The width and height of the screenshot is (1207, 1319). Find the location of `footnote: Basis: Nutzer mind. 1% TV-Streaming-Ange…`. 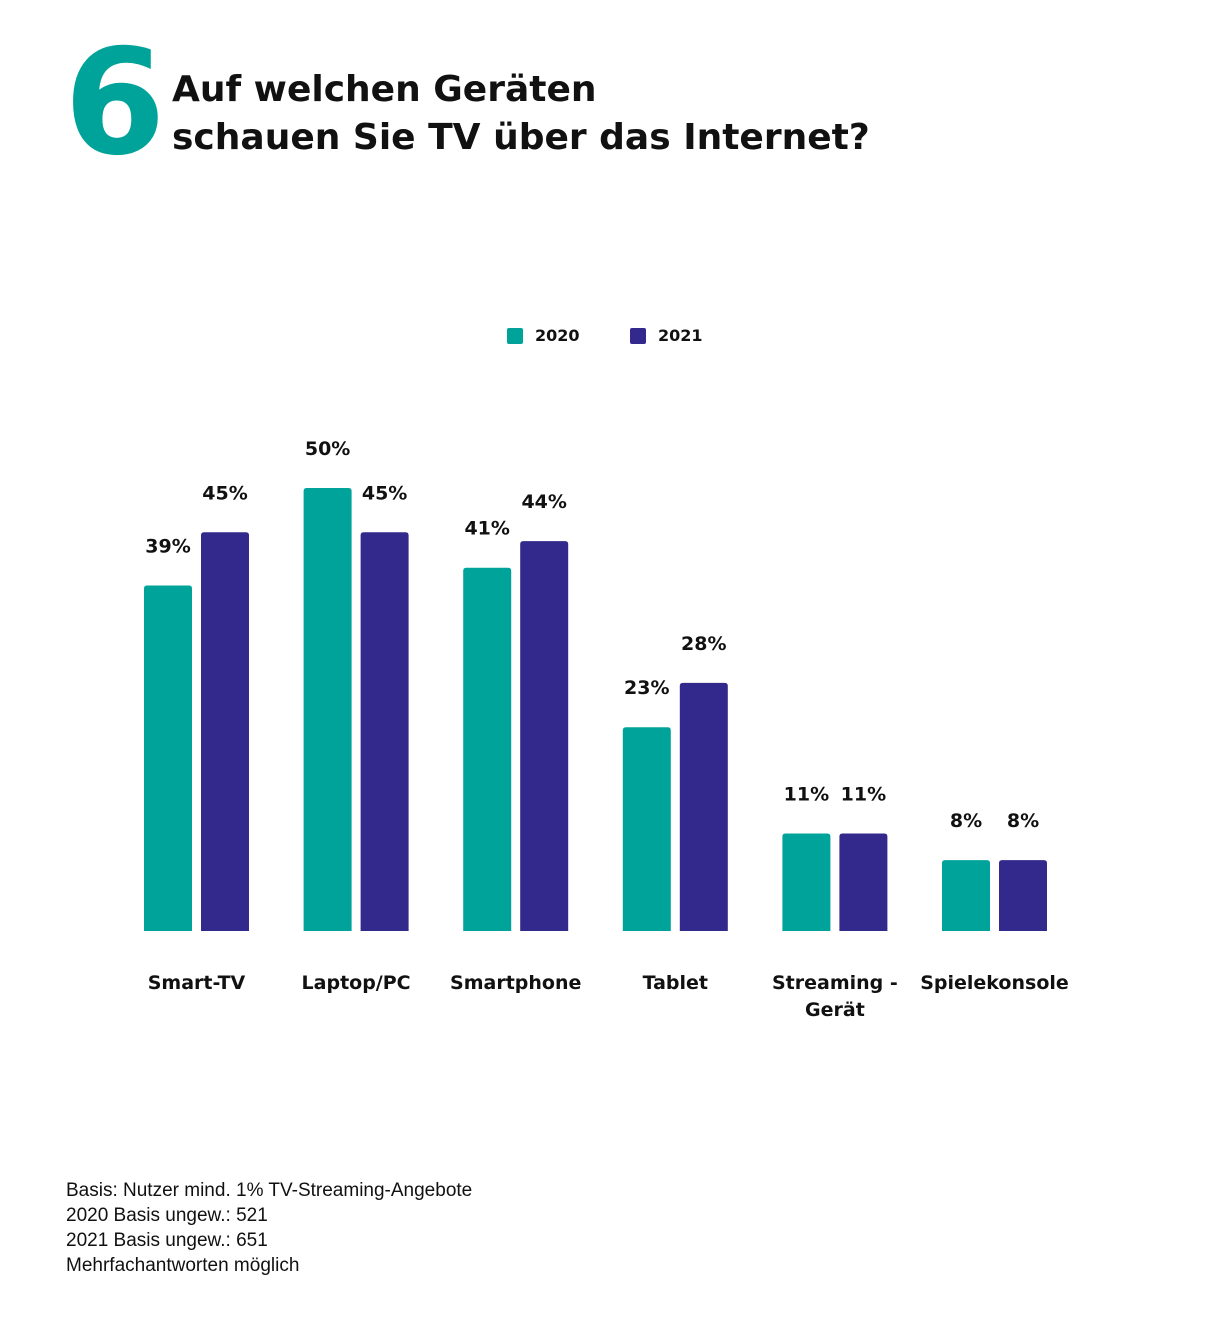

footnote: Basis: Nutzer mind. 1% TV-Streaming-Ange… is located at coordinates (269, 1228).